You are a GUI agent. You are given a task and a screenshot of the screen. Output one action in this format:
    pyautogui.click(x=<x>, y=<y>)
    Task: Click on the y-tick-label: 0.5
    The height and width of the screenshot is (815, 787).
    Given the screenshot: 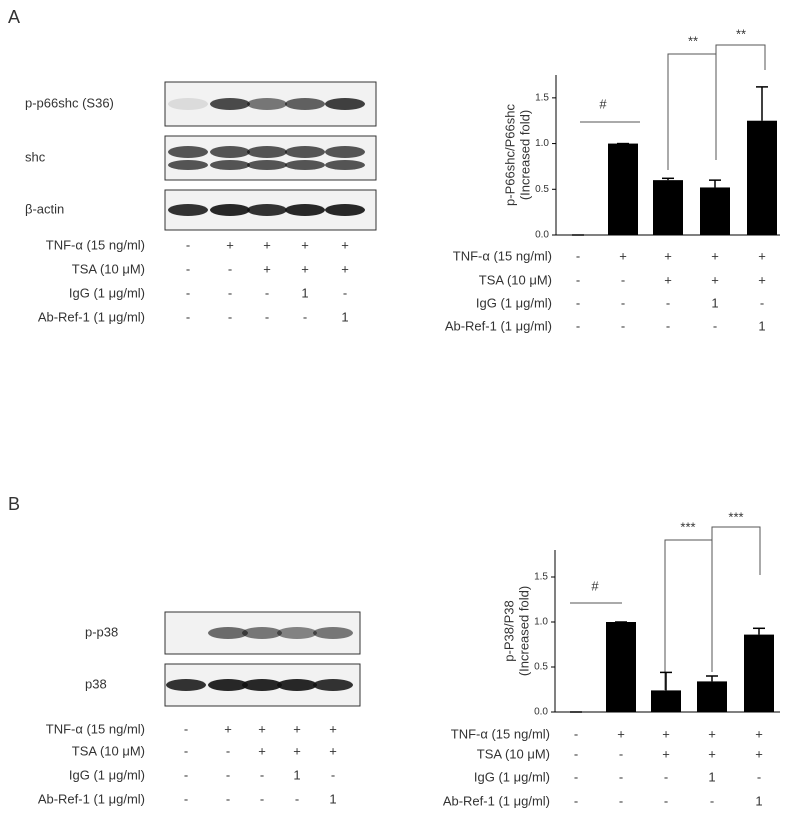 What is the action you would take?
    pyautogui.click(x=541, y=667)
    